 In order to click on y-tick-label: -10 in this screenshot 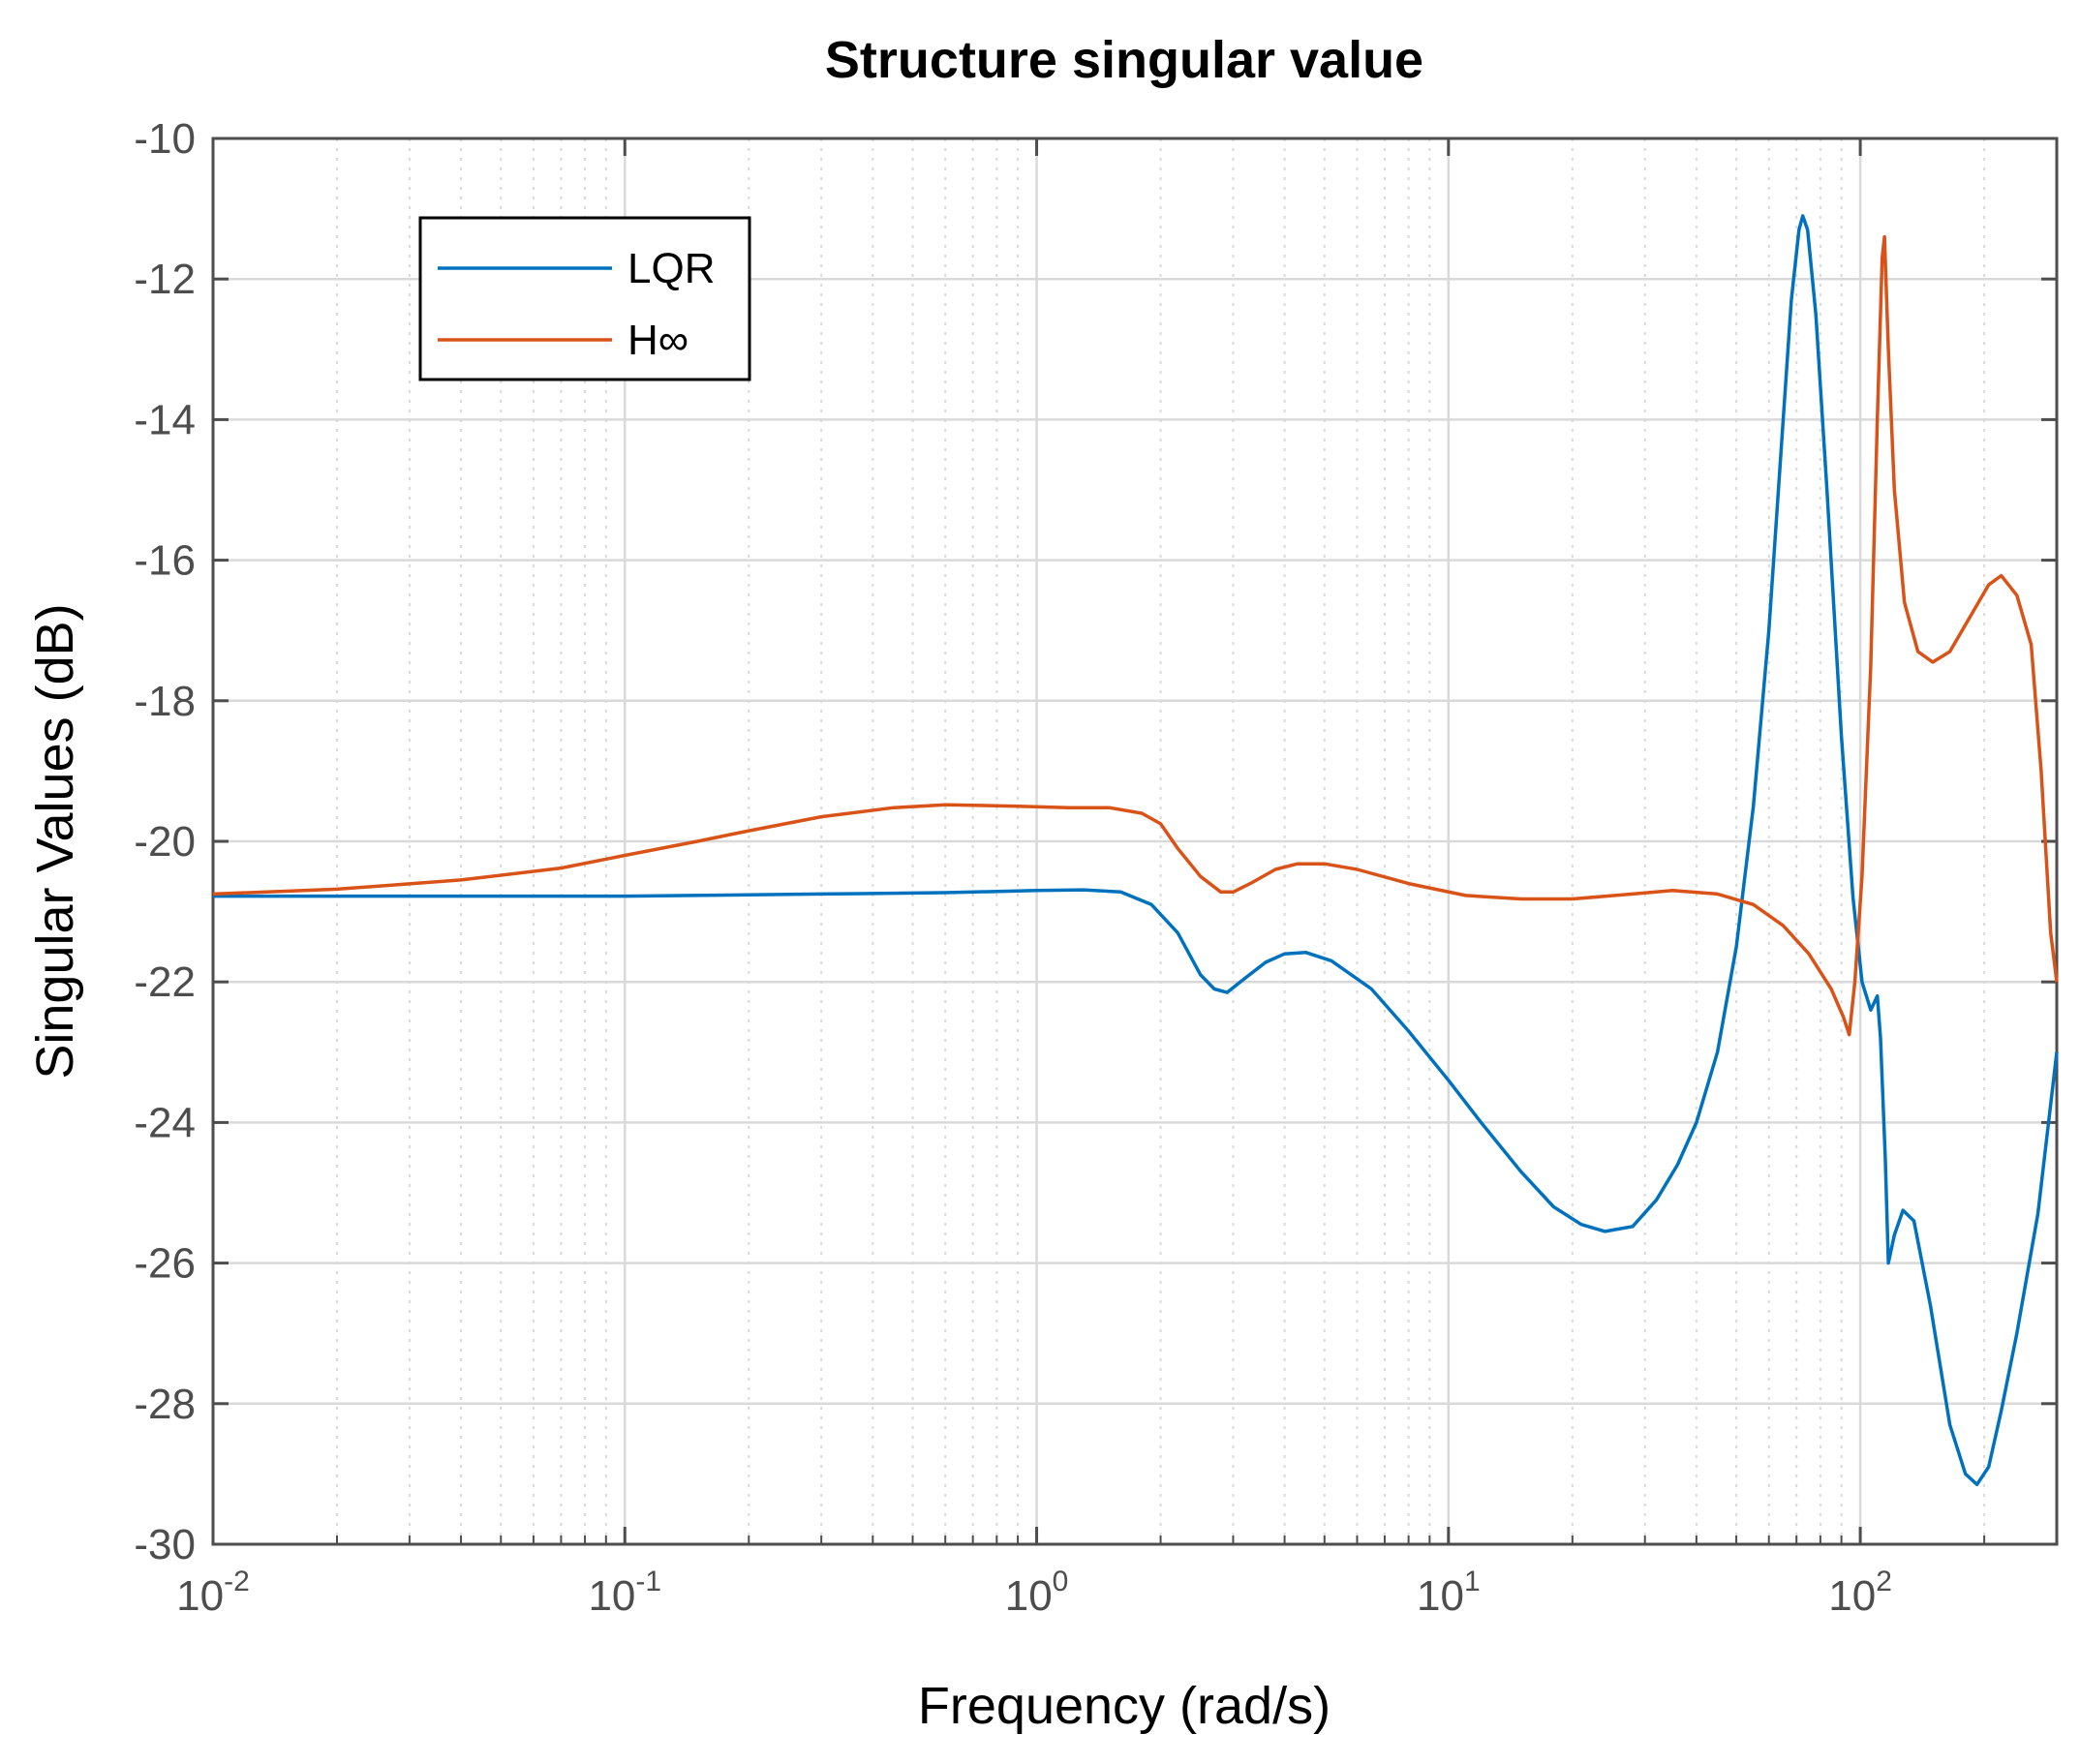, I will do `click(165, 139)`.